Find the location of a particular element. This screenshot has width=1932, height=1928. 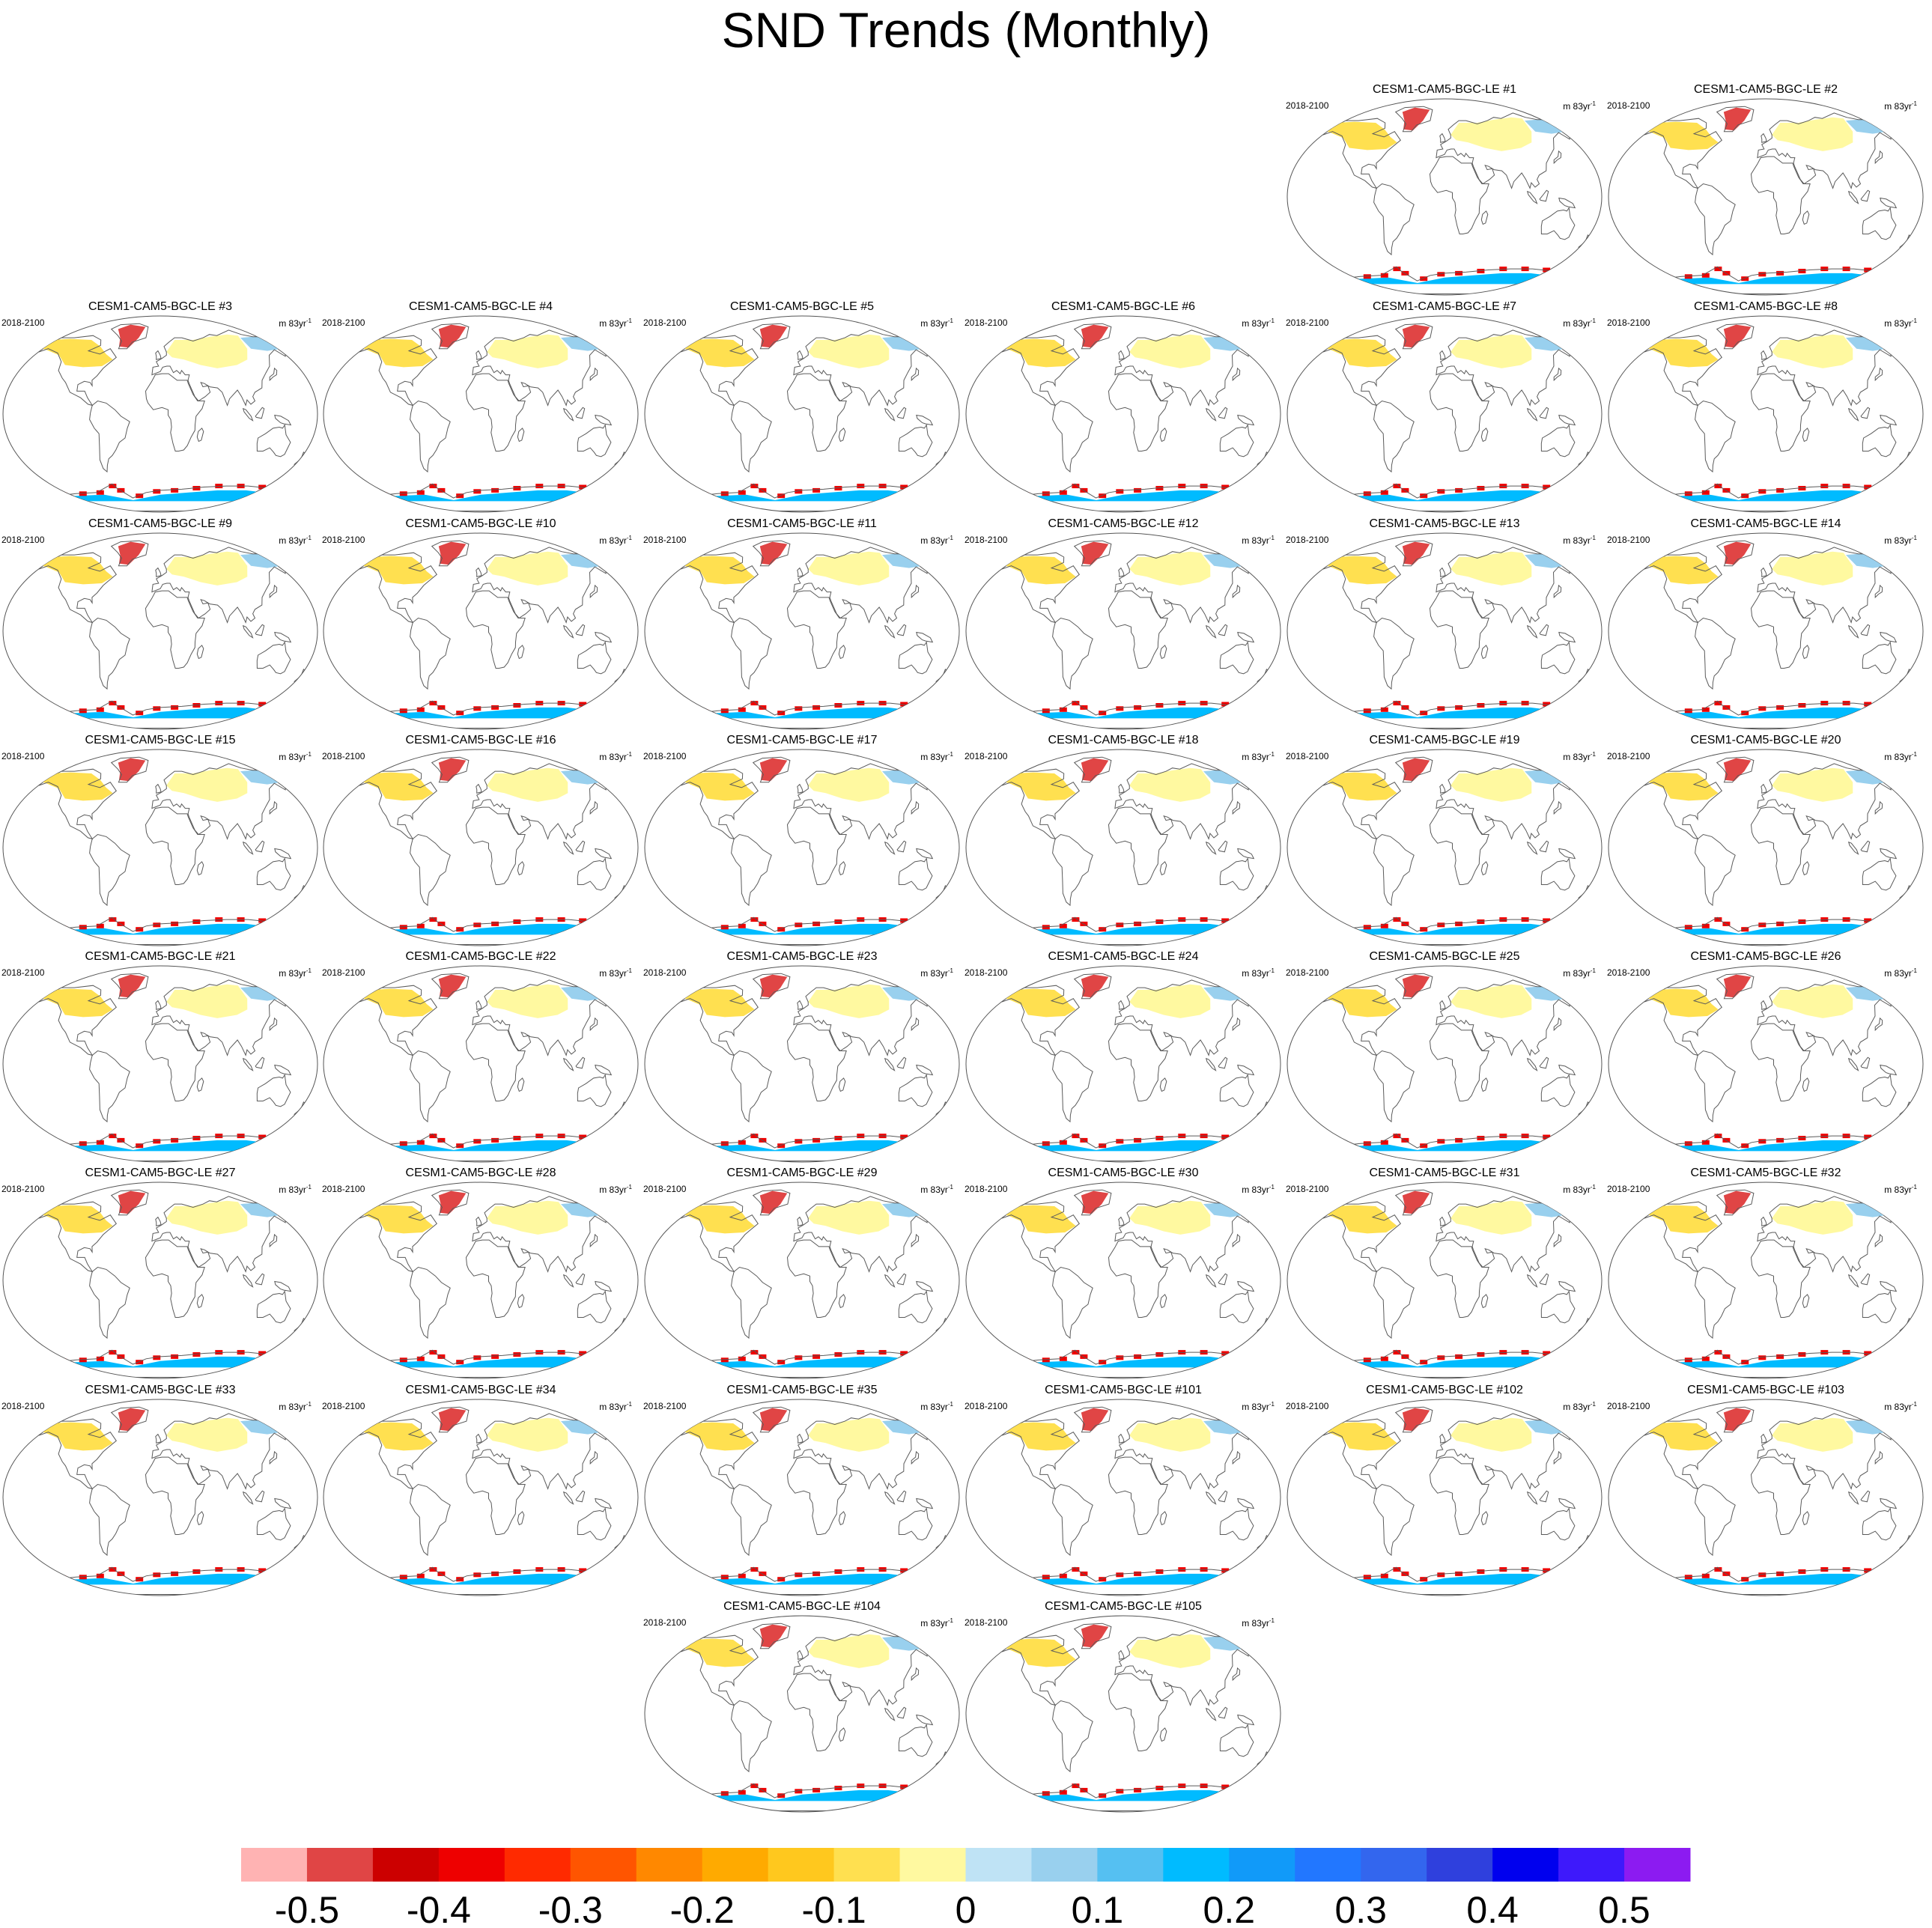

panel-title: CESM1-CAM5-BGC-LE #21 is located at coordinates (160, 956).